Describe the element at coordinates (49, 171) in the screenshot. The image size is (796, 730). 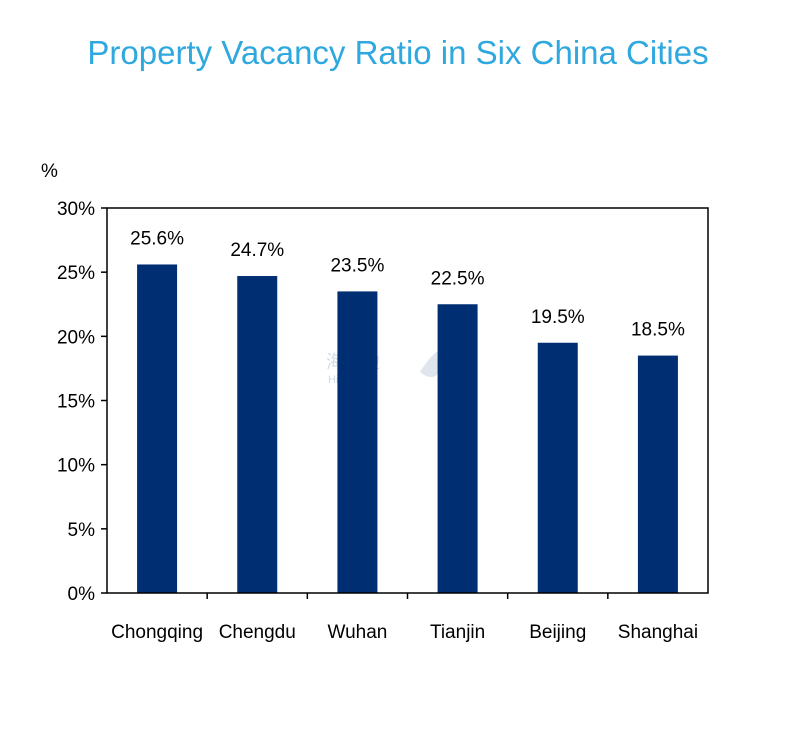
I see `y-axis-unit-label: %` at that location.